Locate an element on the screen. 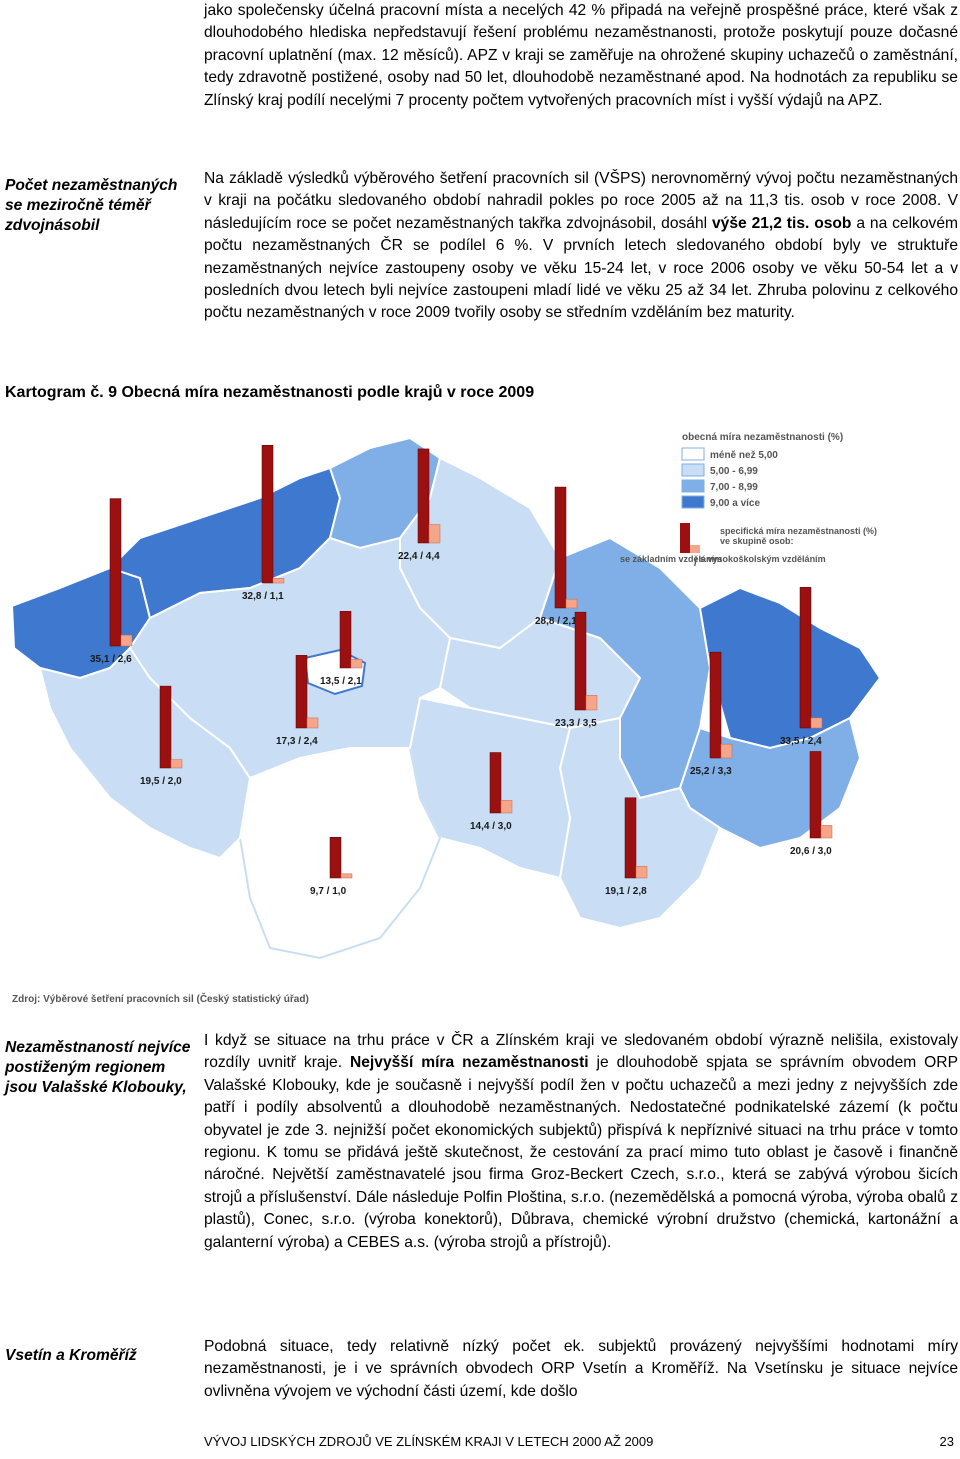 The image size is (960, 1459). legend2-right: s vysokoškolským vzděláním is located at coordinates (763, 559).